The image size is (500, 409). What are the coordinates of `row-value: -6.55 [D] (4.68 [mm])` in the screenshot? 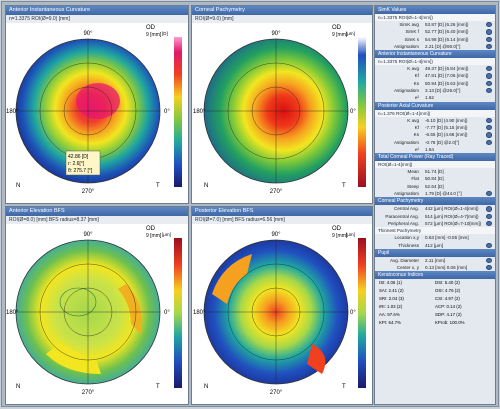 It's located at (446, 135).